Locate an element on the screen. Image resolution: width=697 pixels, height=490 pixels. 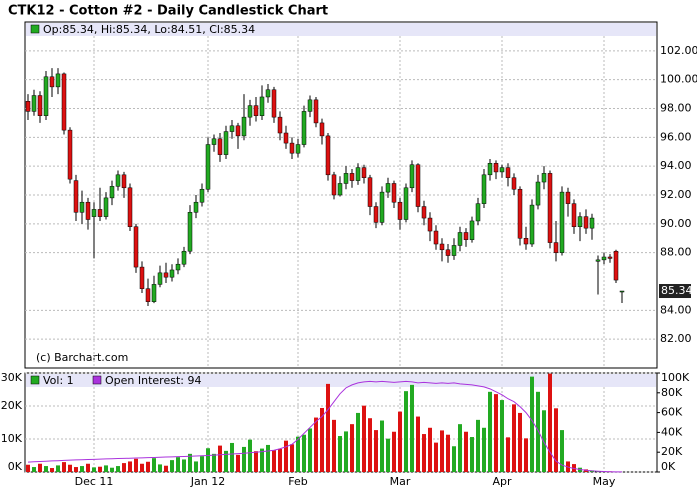
last-price-label: 85.34 is located at coordinates (677, 290).